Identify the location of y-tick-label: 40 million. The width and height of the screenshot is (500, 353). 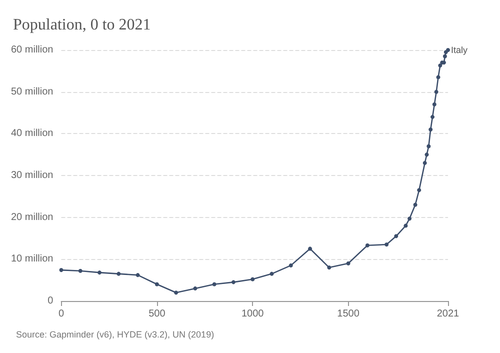
(32, 134).